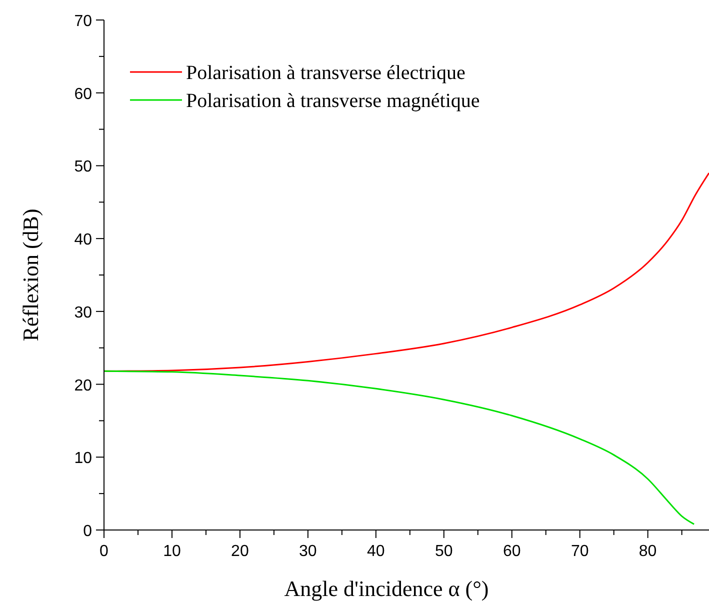 This screenshot has height=608, width=709. I want to click on y-axis-title: Réflexion (dB), so click(30, 275).